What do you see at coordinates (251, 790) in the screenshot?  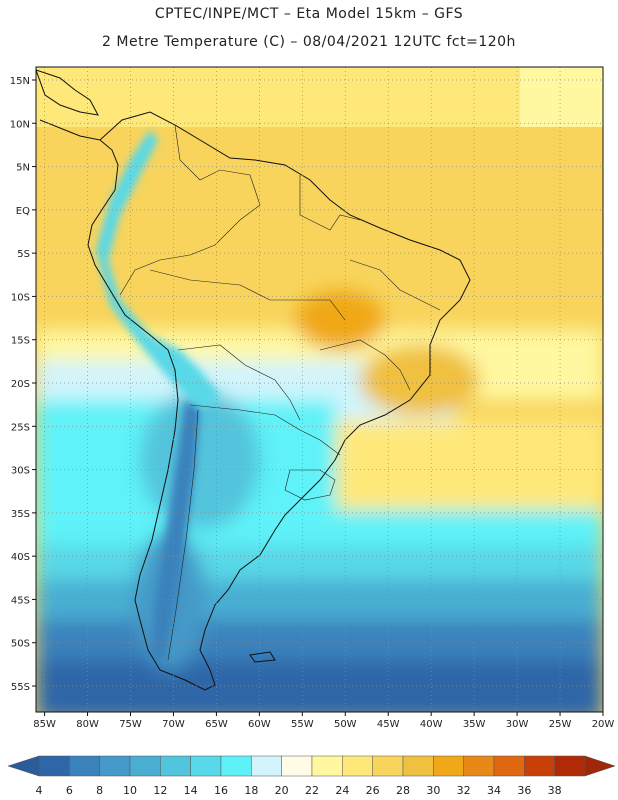 I see `colorbar-label: 18` at bounding box center [251, 790].